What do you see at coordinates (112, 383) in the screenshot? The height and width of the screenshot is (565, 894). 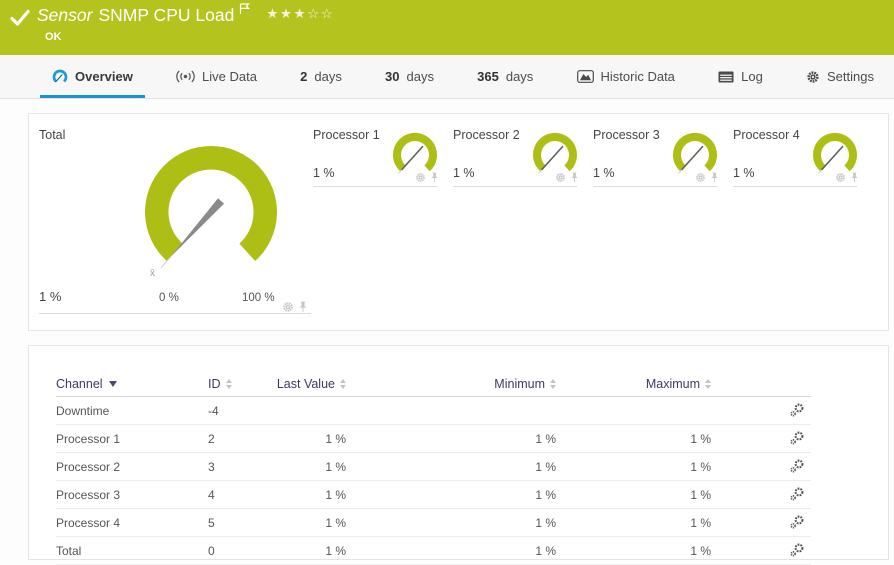 I see `sort-desc-icon` at bounding box center [112, 383].